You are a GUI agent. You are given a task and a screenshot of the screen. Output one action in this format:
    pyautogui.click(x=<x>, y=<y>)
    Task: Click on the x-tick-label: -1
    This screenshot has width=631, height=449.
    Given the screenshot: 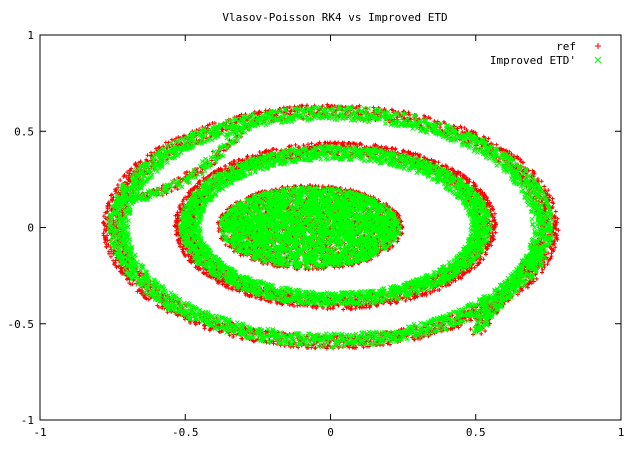 What is the action you would take?
    pyautogui.click(x=39, y=432)
    